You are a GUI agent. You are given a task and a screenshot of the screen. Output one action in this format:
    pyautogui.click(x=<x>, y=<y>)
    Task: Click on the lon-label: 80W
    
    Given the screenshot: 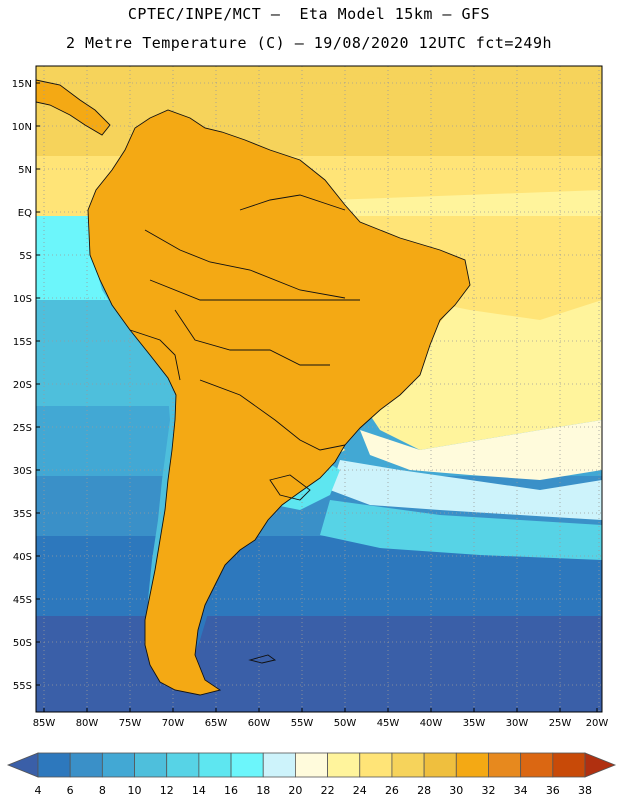 What is the action you would take?
    pyautogui.click(x=87, y=723)
    